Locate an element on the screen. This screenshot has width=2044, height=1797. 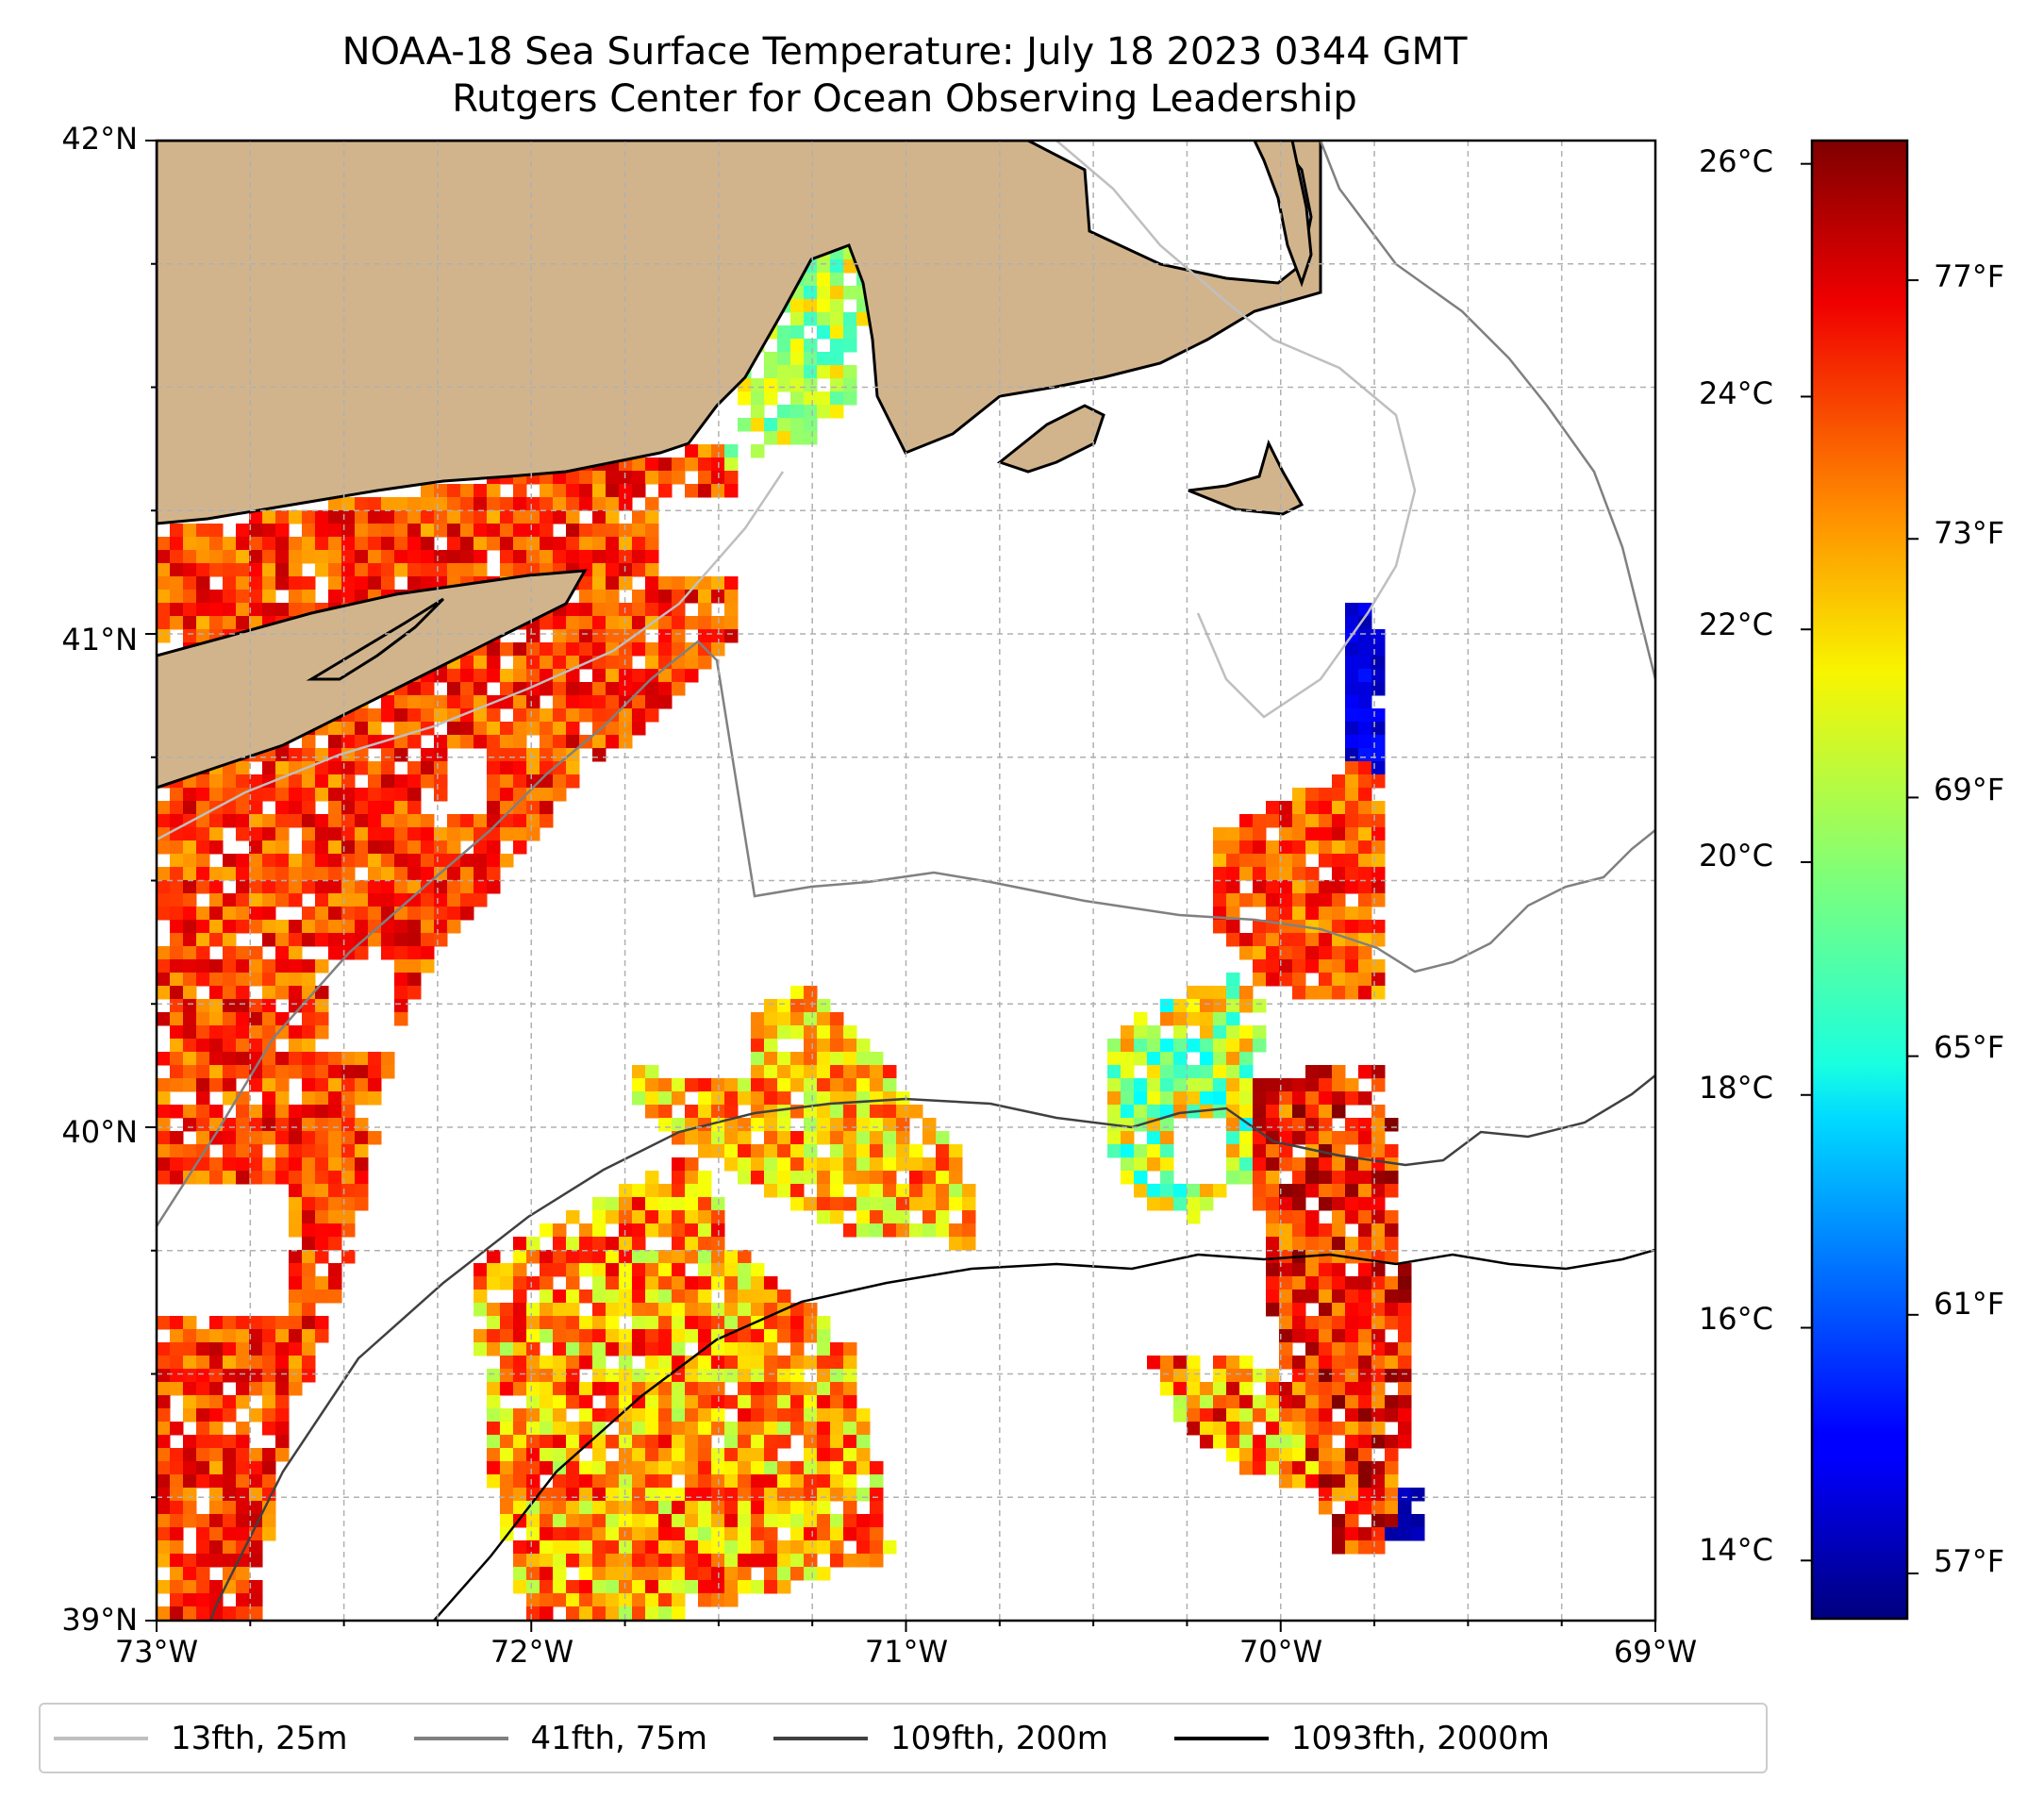
legend-label-2000m: 1093fth, 2000m is located at coordinates (1420, 1738).